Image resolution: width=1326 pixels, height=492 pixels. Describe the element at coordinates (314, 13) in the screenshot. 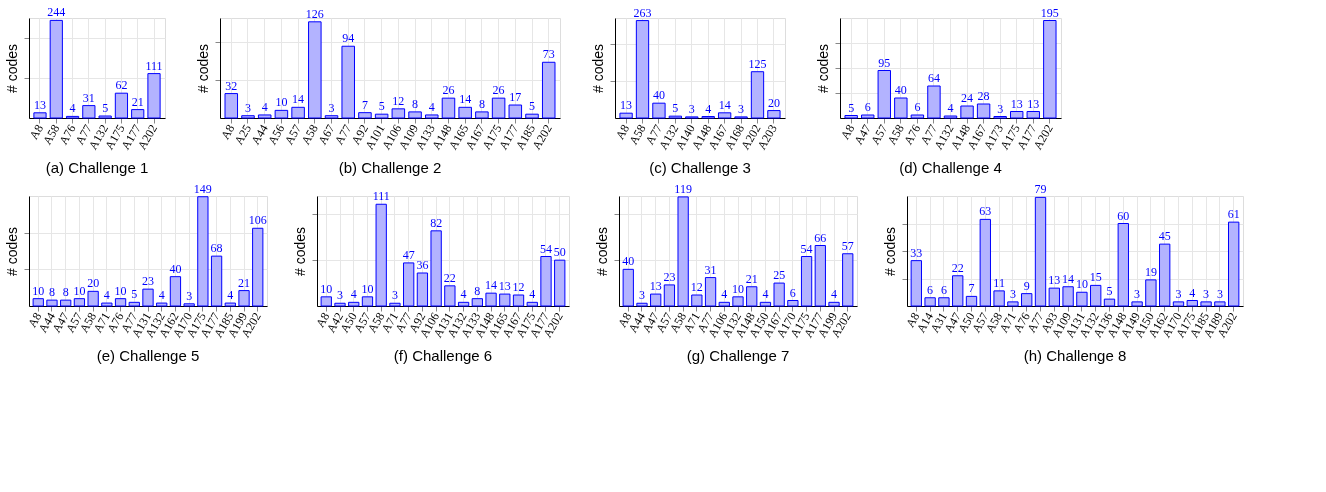

I see `data-label: 126` at that location.